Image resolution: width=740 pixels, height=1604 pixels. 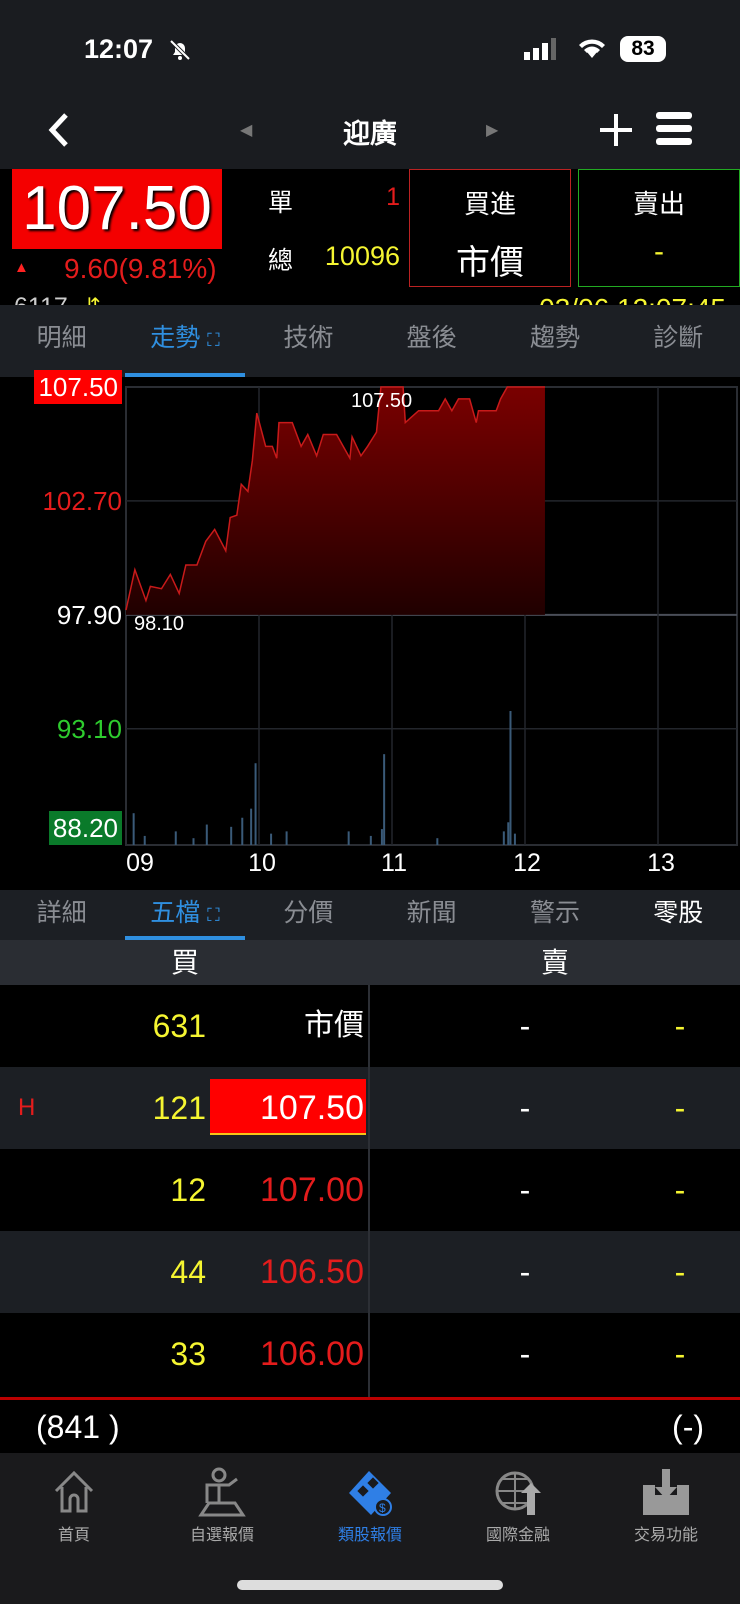 I want to click on price-line, so click(x=335, y=498).